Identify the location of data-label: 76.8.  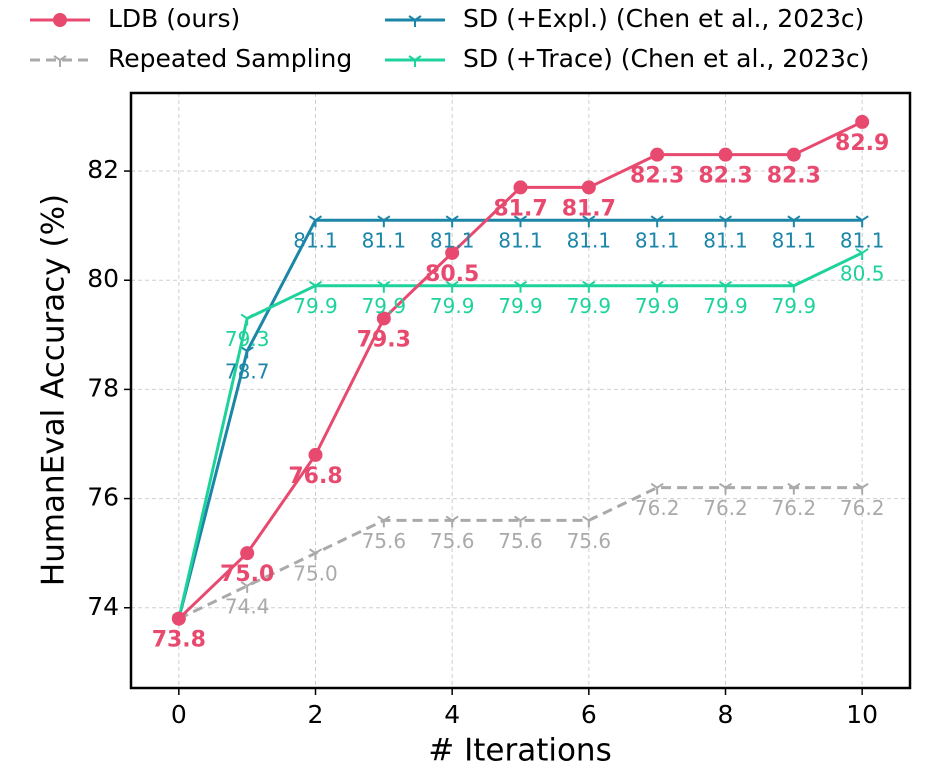
(315, 476).